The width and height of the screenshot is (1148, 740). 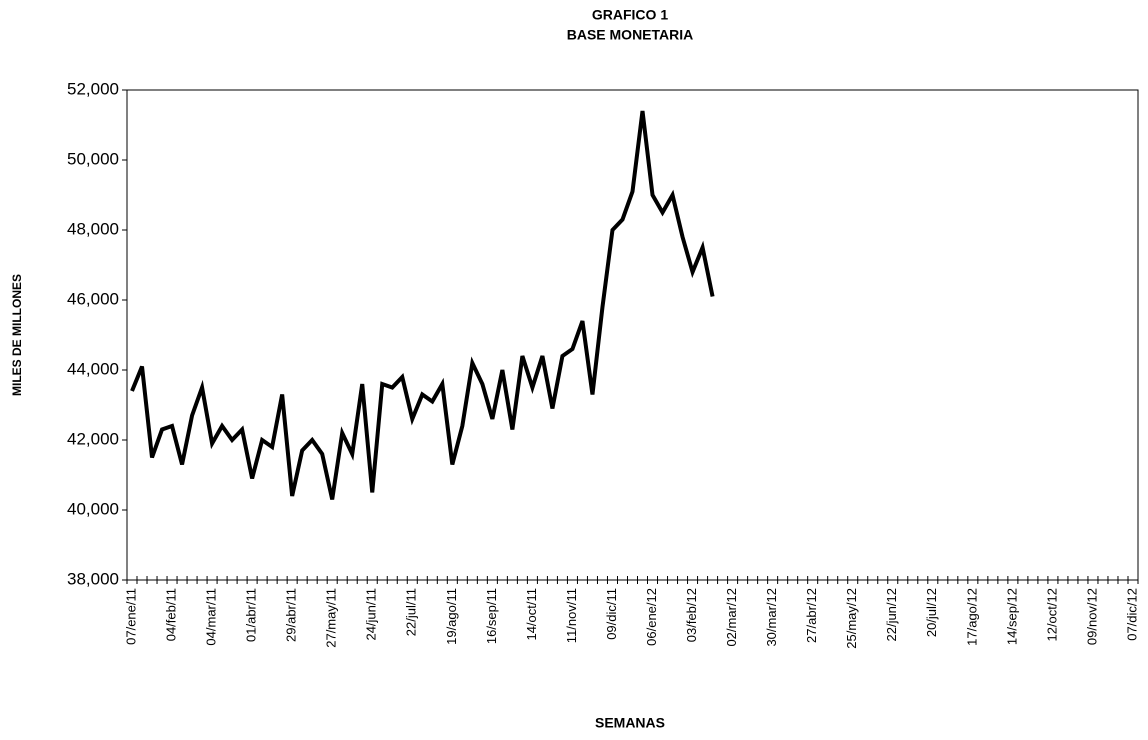 I want to click on x-tick-label: 14/sep/12, so click(x=1011, y=616).